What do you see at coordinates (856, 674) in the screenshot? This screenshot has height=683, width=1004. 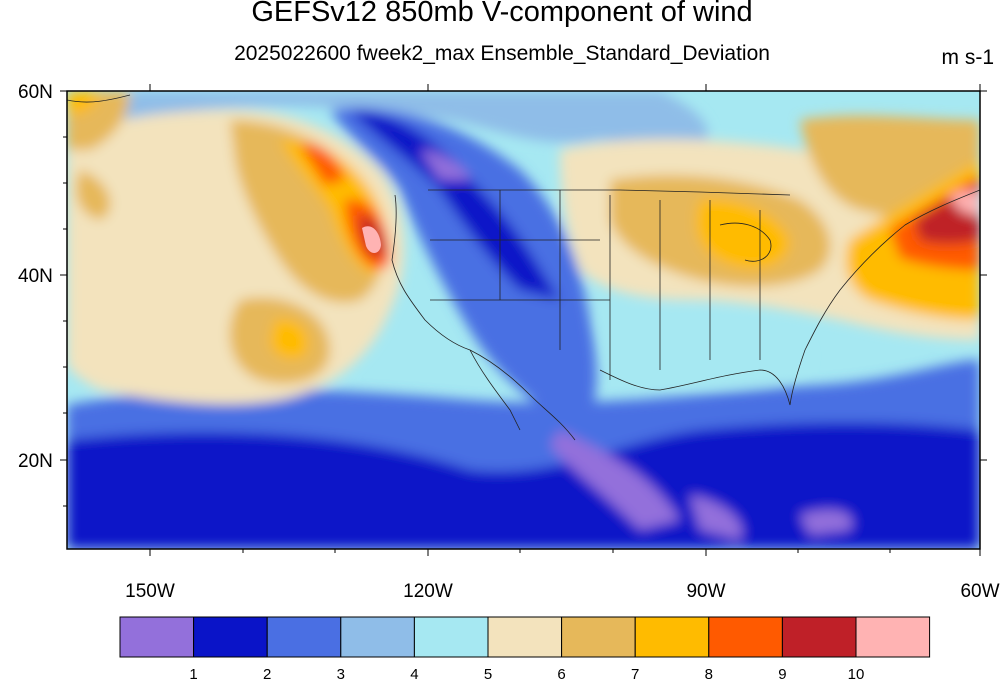 I see `colorbar-label: 10` at bounding box center [856, 674].